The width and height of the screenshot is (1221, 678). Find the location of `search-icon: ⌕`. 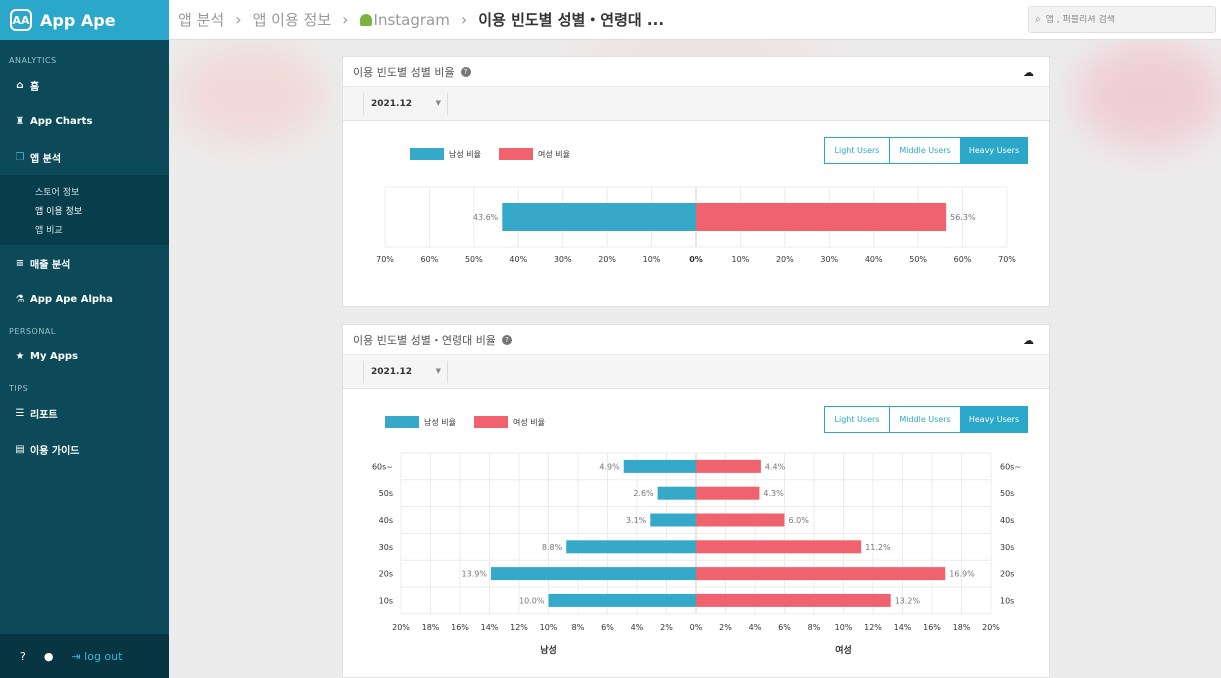

search-icon: ⌕ is located at coordinates (1038, 19).